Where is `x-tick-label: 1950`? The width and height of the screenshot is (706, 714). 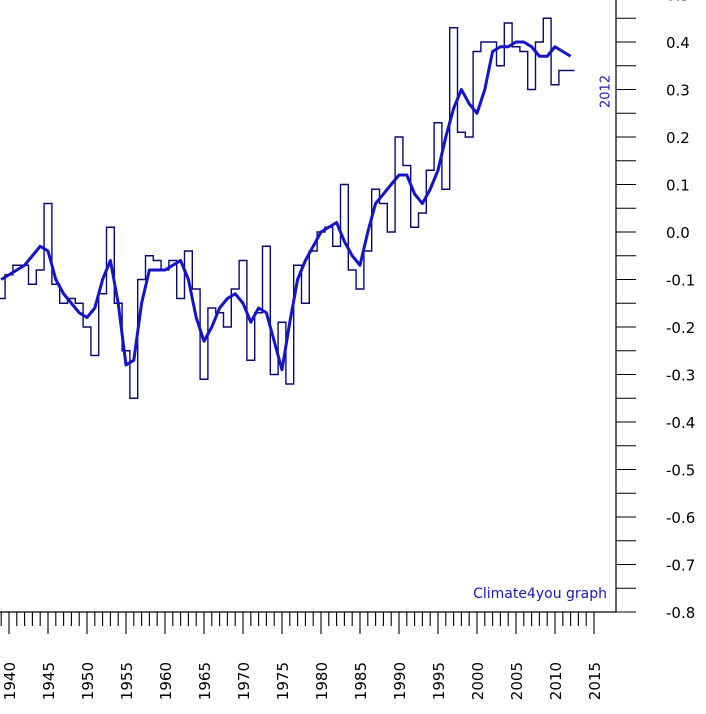
x-tick-label: 1950 is located at coordinates (88, 681).